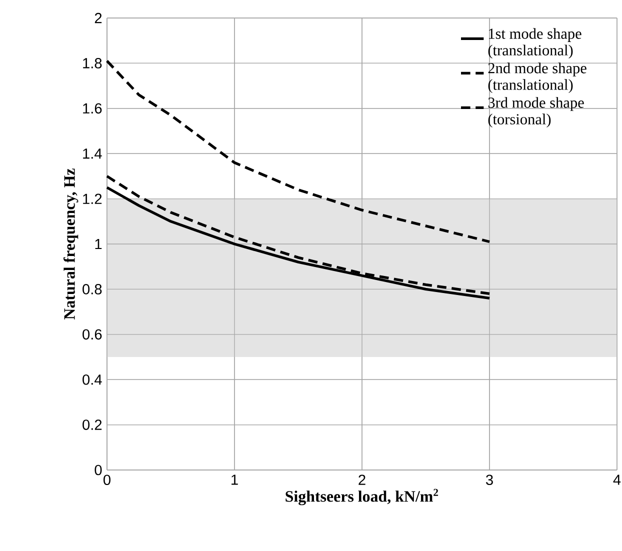 The width and height of the screenshot is (622, 551). Describe the element at coordinates (235, 479) in the screenshot. I see `x-tick-label: 1` at that location.